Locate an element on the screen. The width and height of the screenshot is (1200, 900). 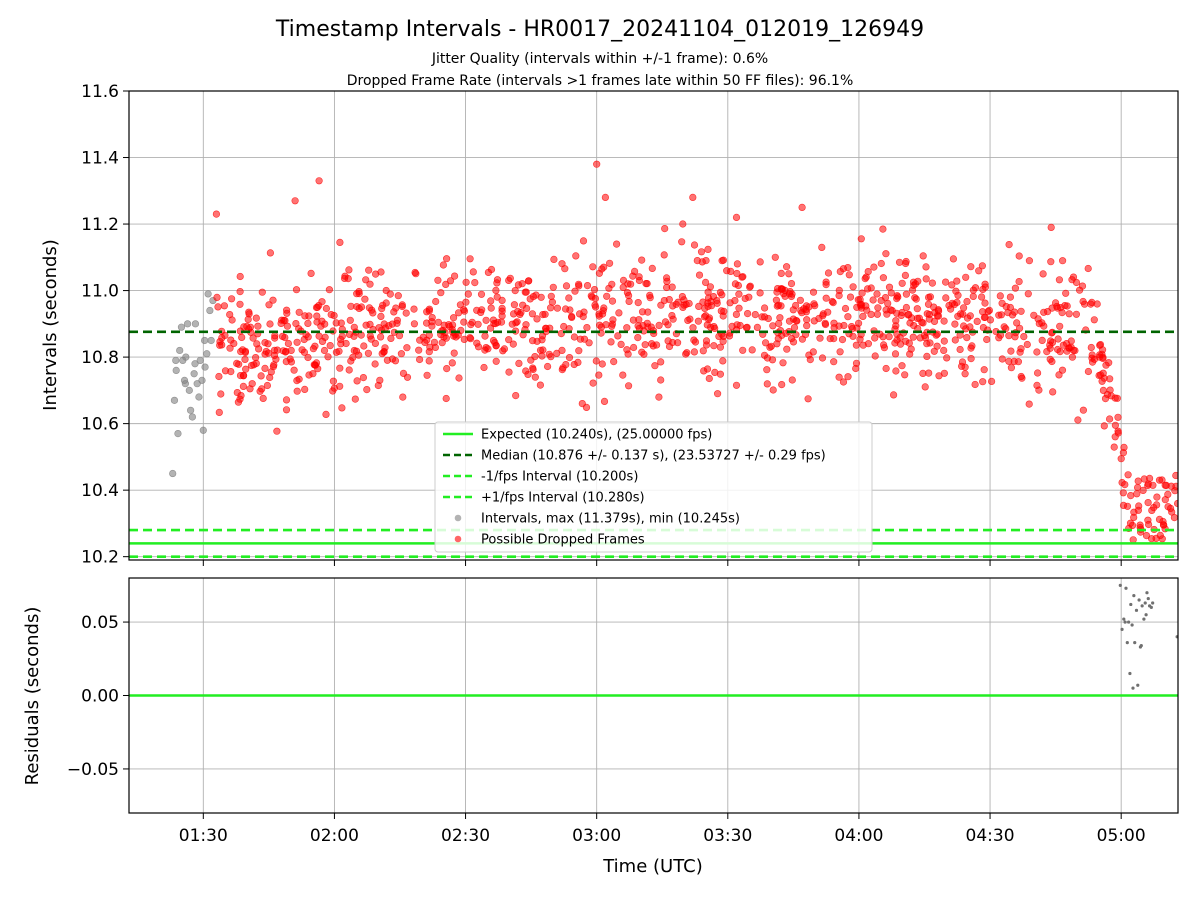
y-tick-label: 10.4 is located at coordinates (100, 491).